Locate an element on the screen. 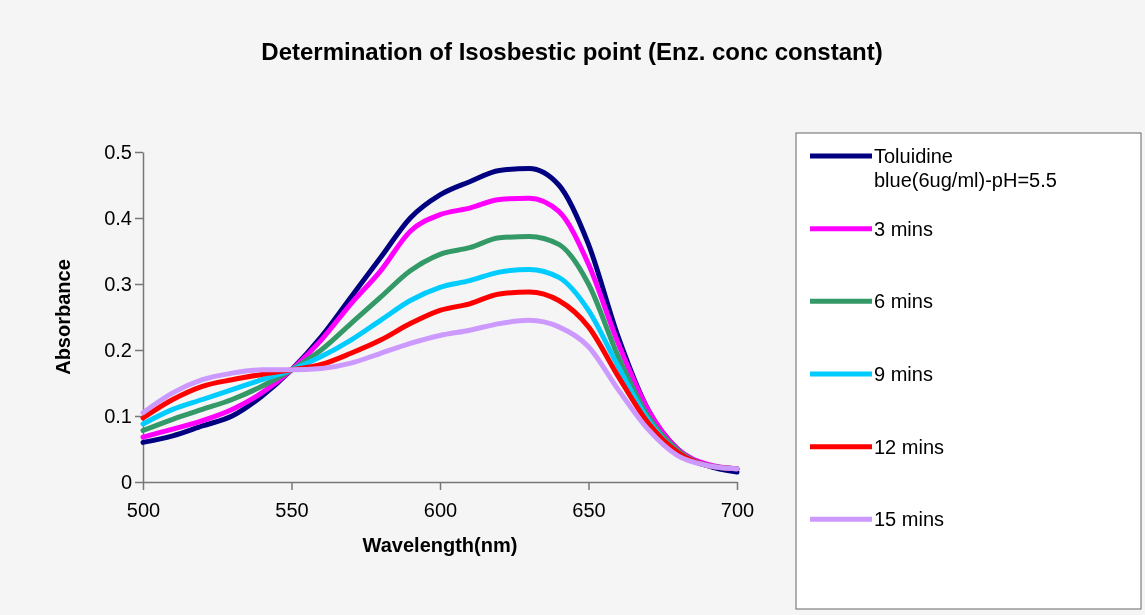  x-axis-title: Wavelength(nm) is located at coordinates (440, 545).